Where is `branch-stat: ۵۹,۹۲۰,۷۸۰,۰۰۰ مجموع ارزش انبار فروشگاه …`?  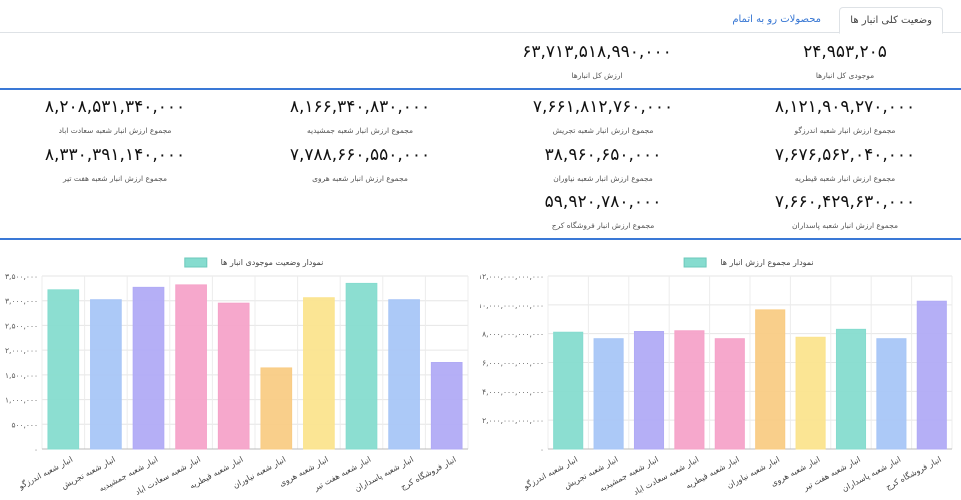 branch-stat: ۵۹,۹۲۰,۷۸۰,۰۰۰ مجموع ارزش انبار فروشگاه … is located at coordinates (603, 211).